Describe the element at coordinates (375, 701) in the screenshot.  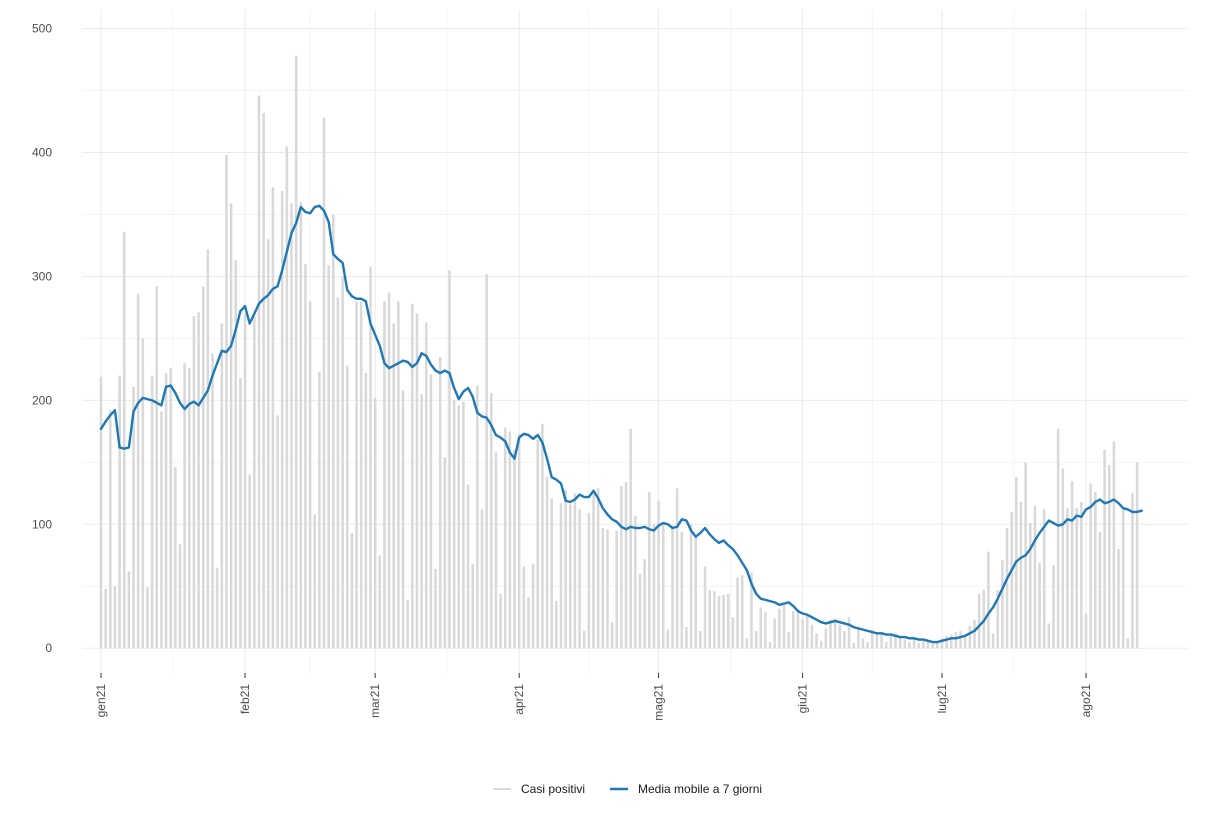
I see `x-tick-label: mar21` at that location.